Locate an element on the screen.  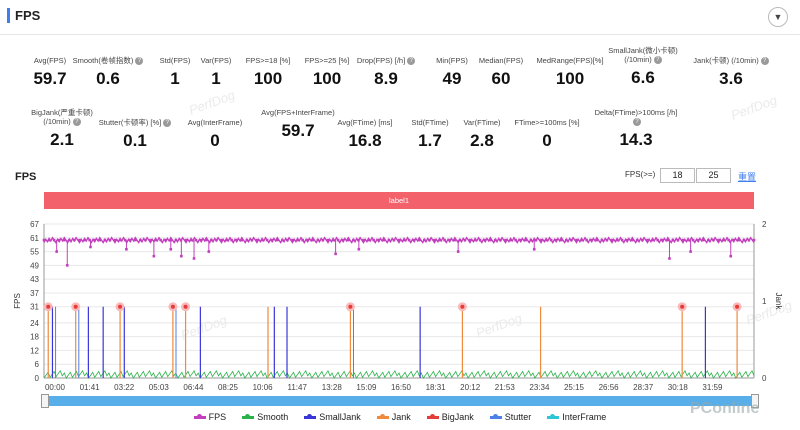
time-range-slider is located at coordinates (399, 401).